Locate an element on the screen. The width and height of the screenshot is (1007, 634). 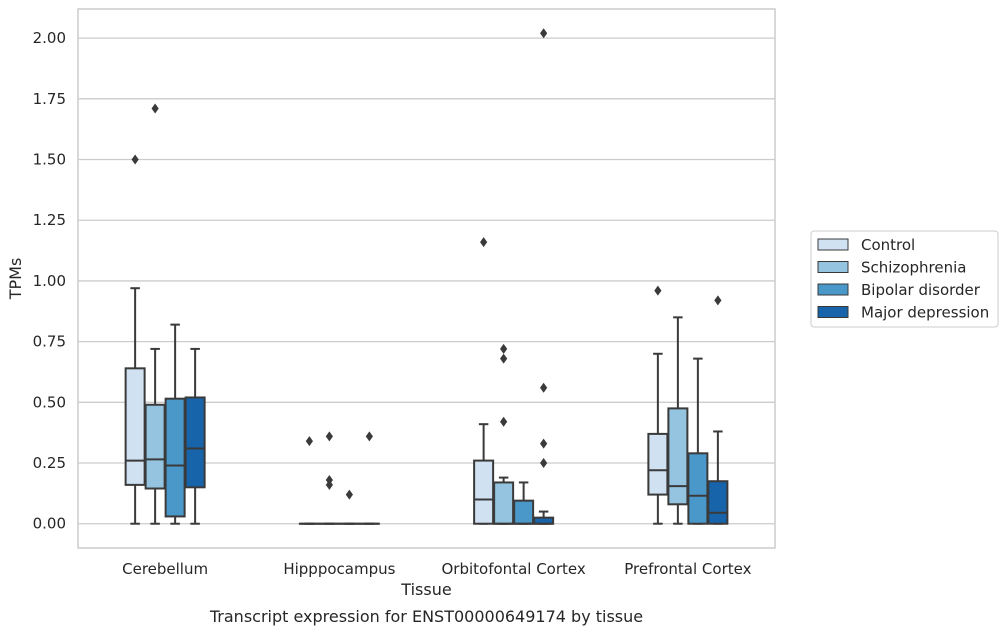
legend-label: Control is located at coordinates (888, 245).